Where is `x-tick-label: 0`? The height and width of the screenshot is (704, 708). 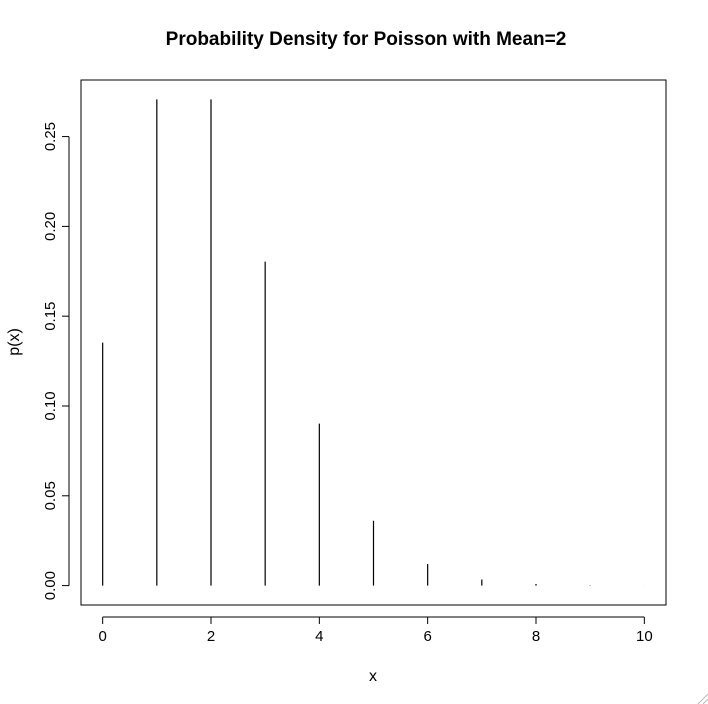 x-tick-label: 0 is located at coordinates (102, 636).